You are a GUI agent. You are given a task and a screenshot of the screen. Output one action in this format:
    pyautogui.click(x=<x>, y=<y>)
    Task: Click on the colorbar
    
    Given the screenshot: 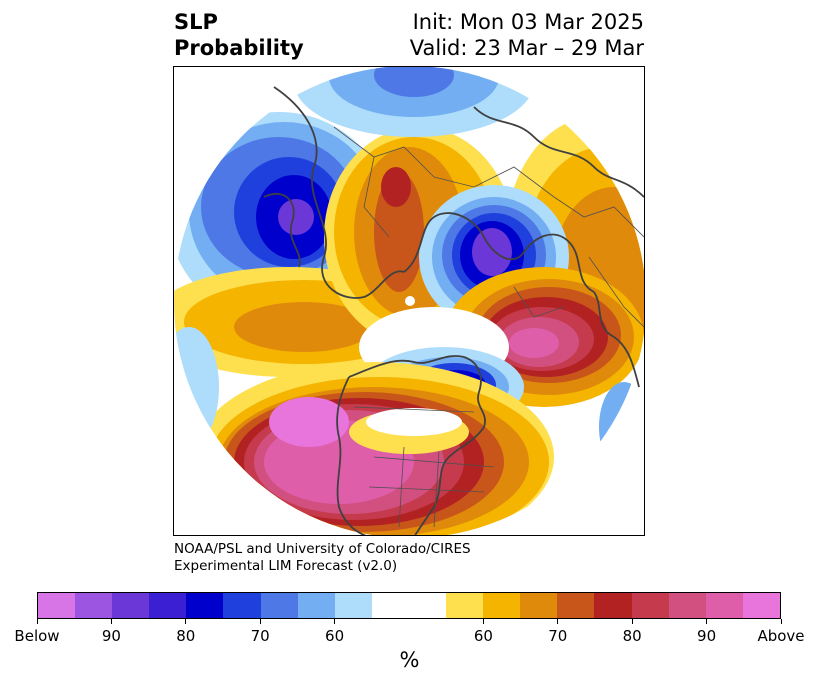 What is the action you would take?
    pyautogui.click(x=409, y=605)
    